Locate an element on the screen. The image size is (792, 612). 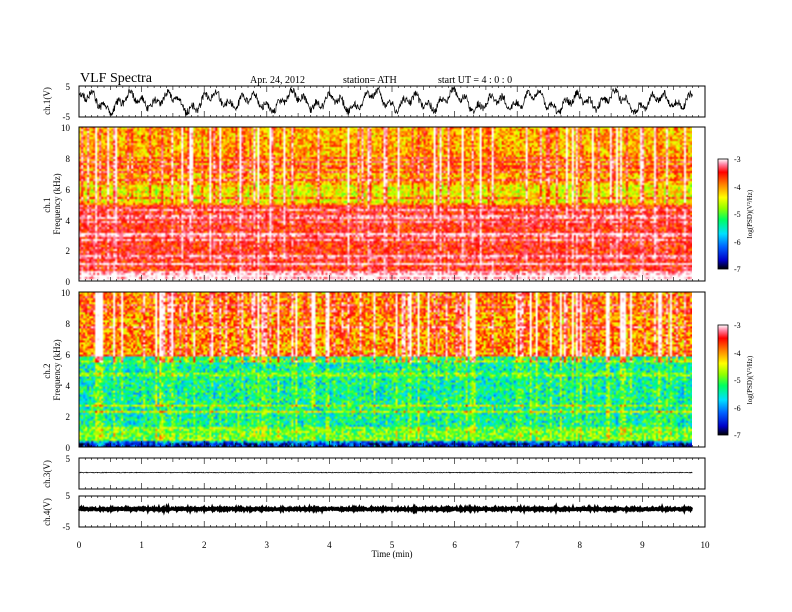
ch4-waveform-trace is located at coordinates (385, 509).